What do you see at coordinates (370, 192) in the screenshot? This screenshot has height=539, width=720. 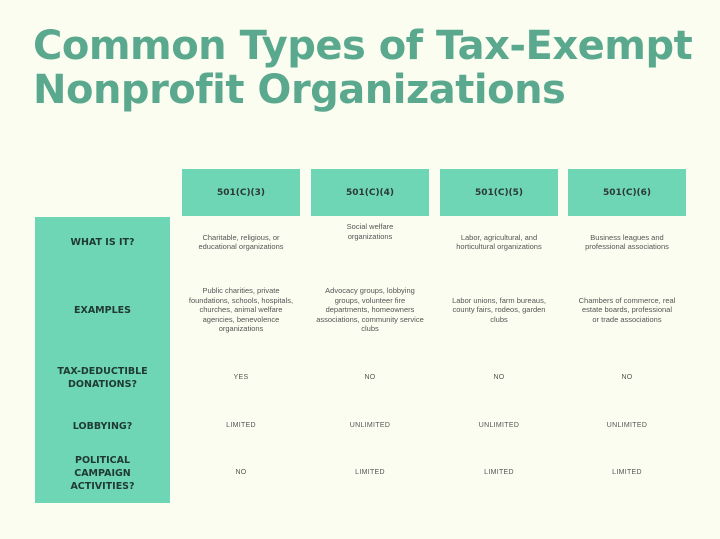 I see `column-header-501c4: 501(C)(4)` at bounding box center [370, 192].